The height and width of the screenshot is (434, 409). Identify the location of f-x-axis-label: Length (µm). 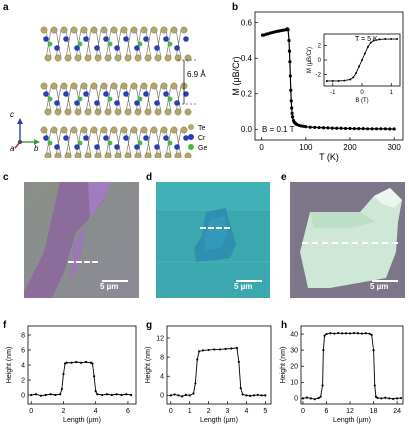
(82, 420).